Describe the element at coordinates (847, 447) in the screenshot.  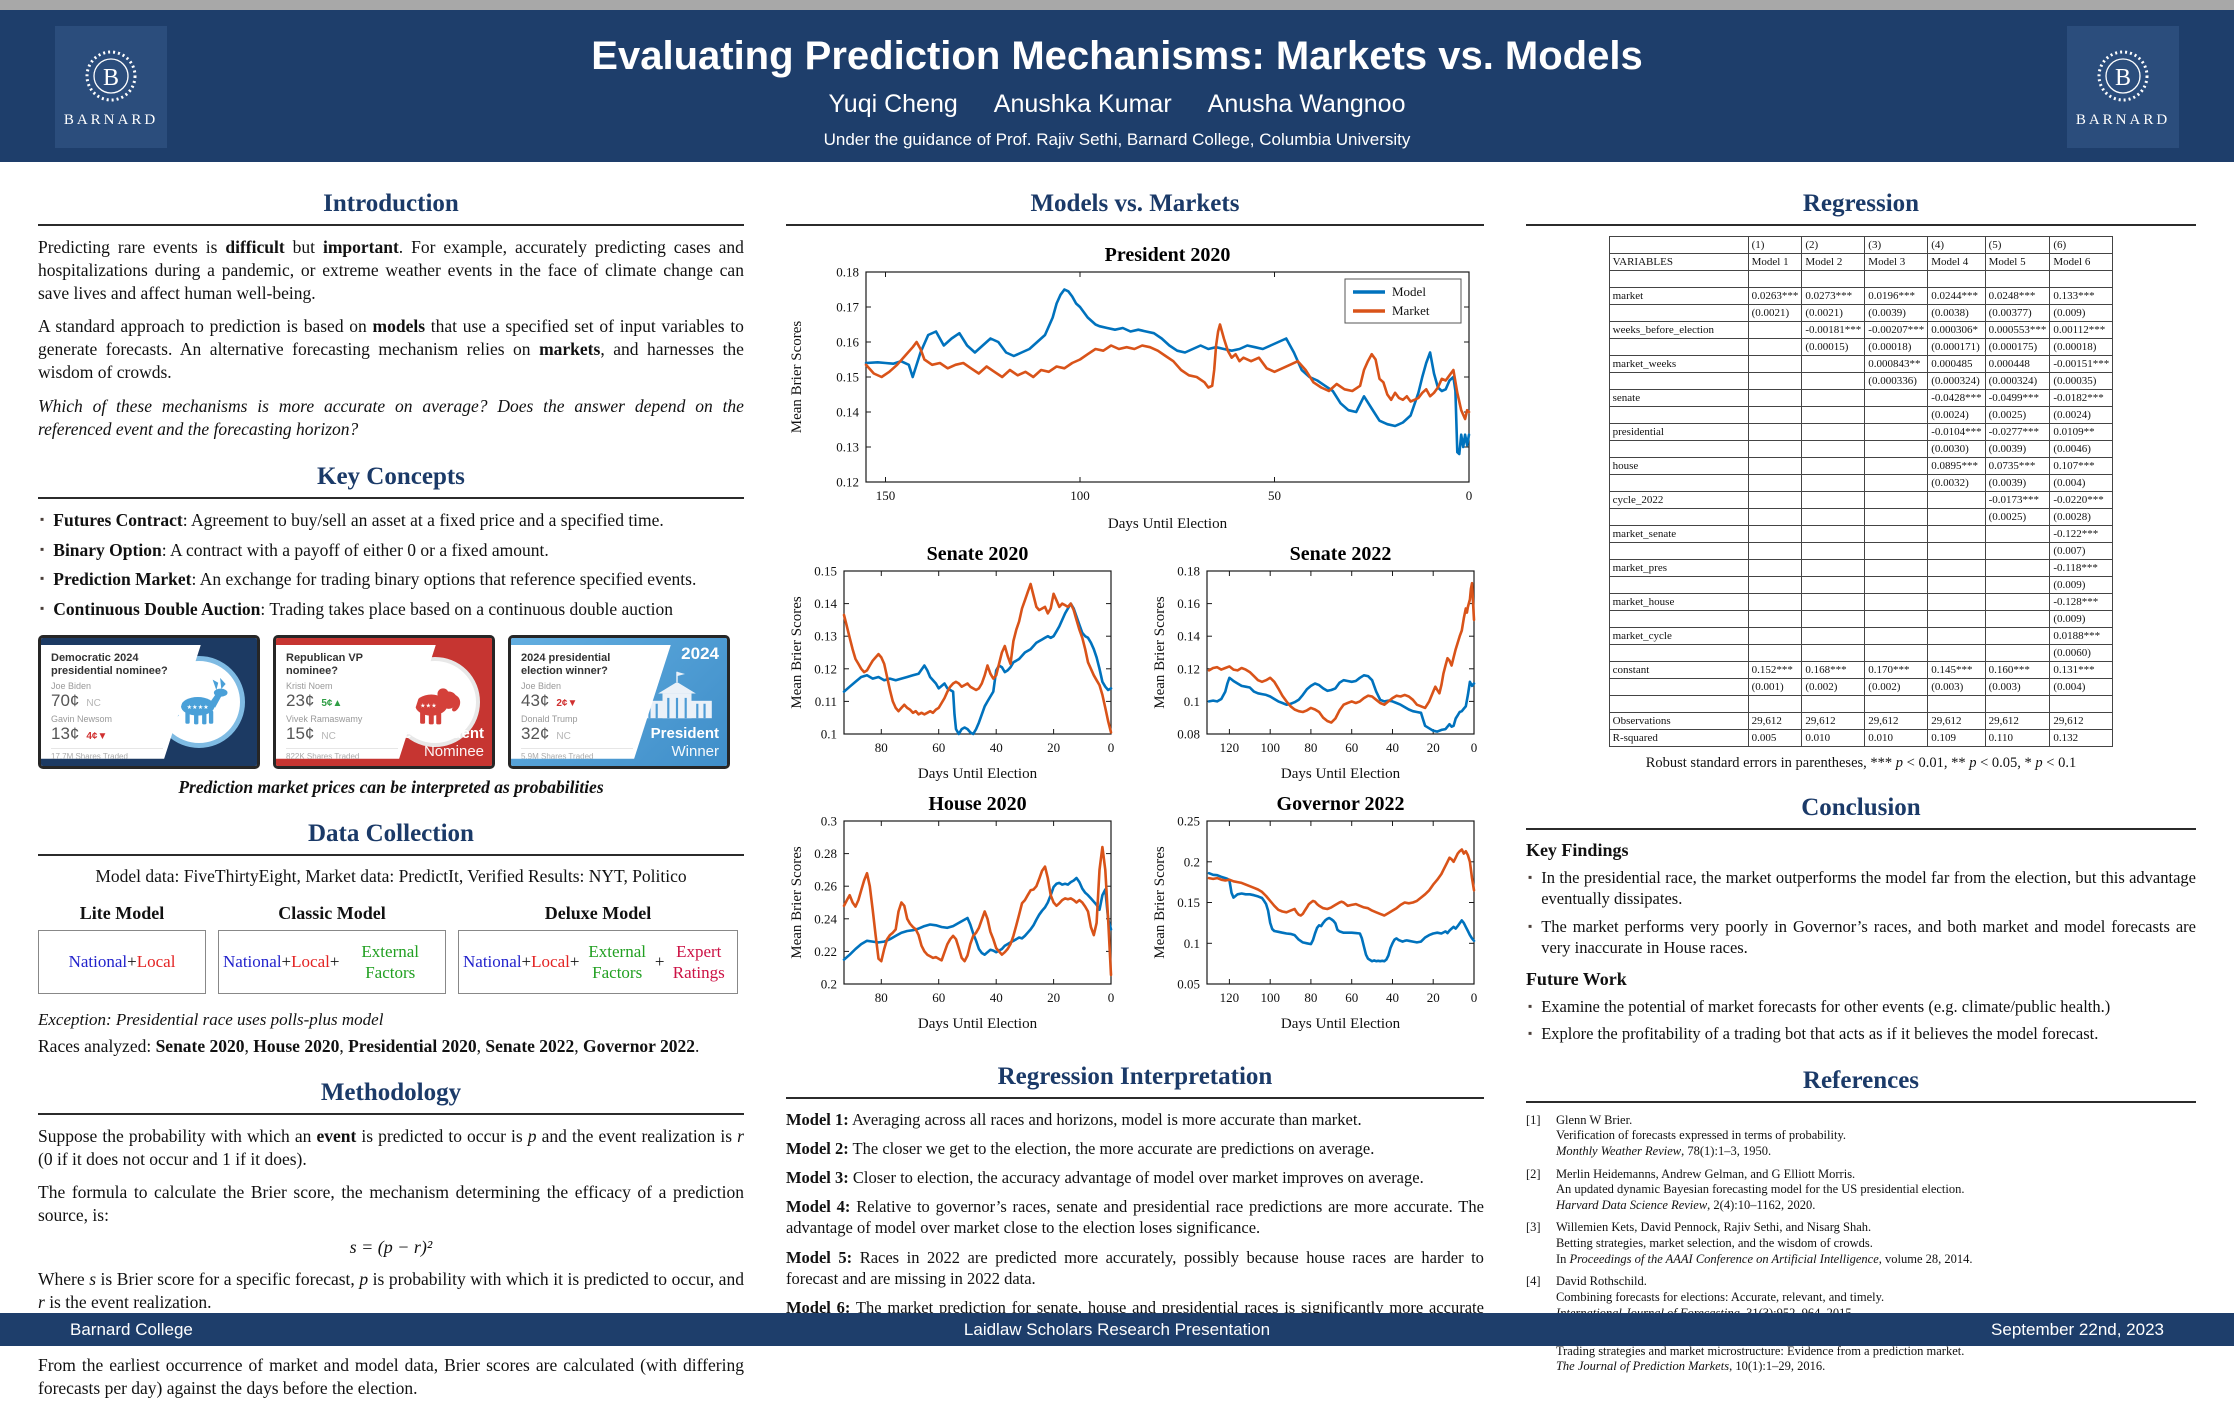
I see `y-tick-label: 0.13` at that location.